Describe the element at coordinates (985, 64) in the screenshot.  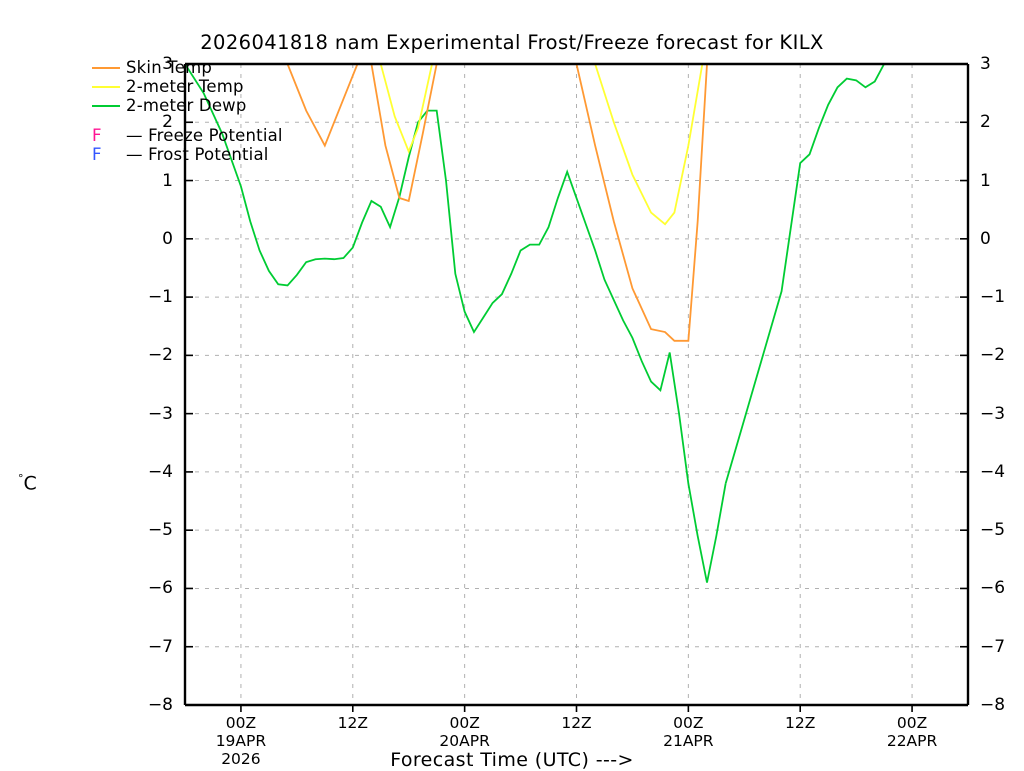
I see `y-tick-label-right: 3` at that location.